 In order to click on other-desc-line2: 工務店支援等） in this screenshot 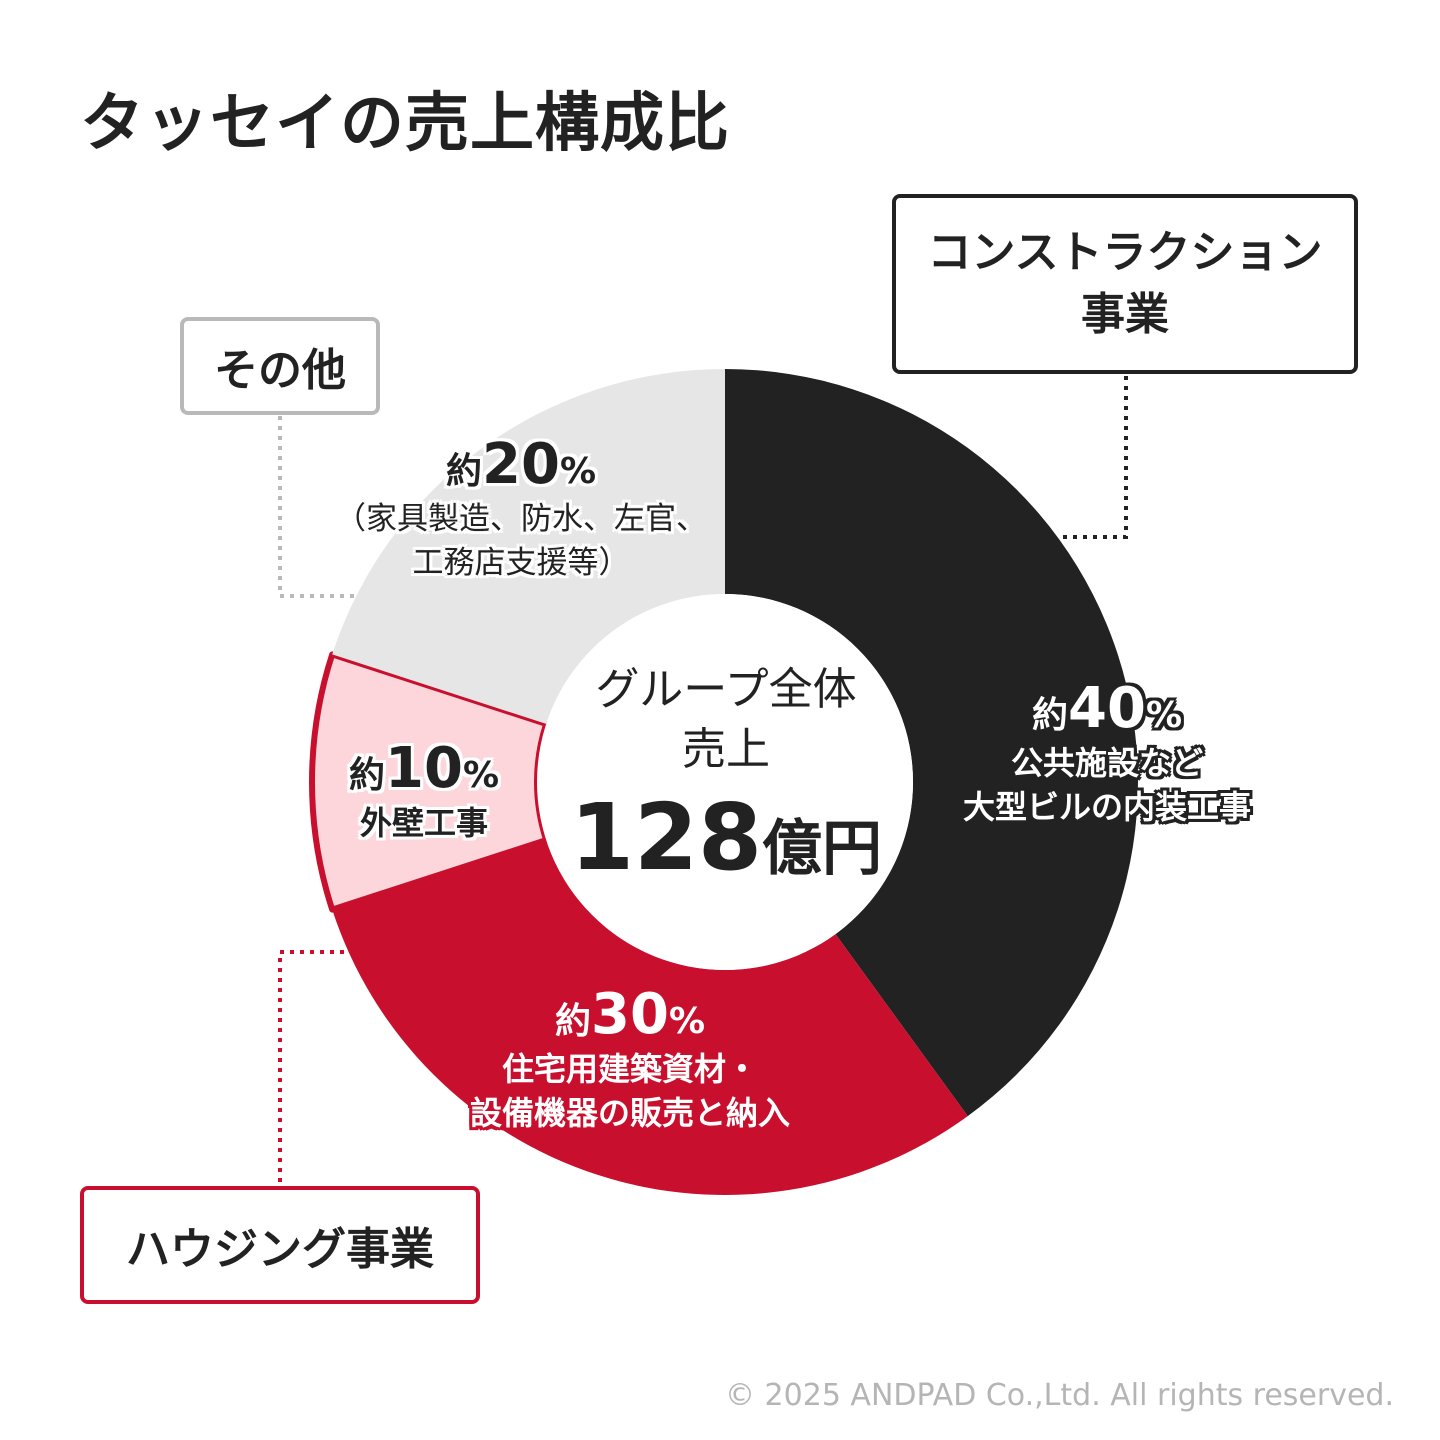, I will do `click(521, 563)`.